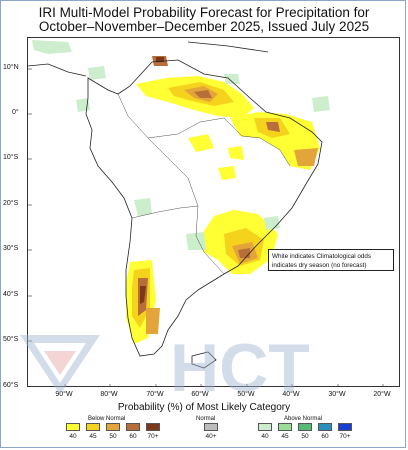 This screenshot has height=450, width=408. I want to click on legend-label-above-45: 45, so click(285, 436).